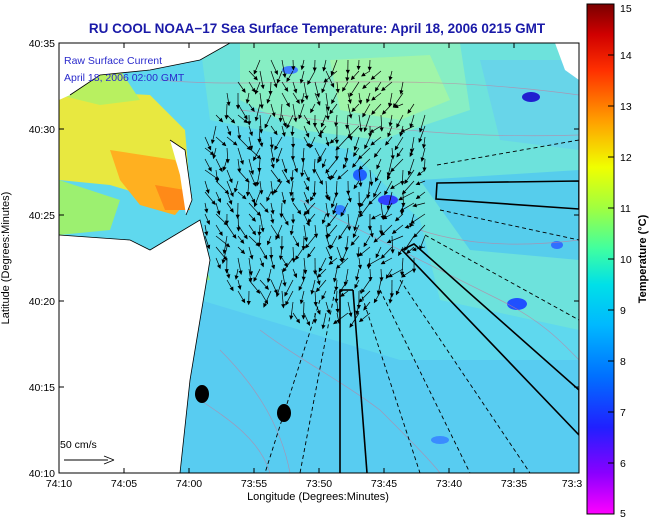  I want to click on y-tick-label: 40:20, so click(42, 302).